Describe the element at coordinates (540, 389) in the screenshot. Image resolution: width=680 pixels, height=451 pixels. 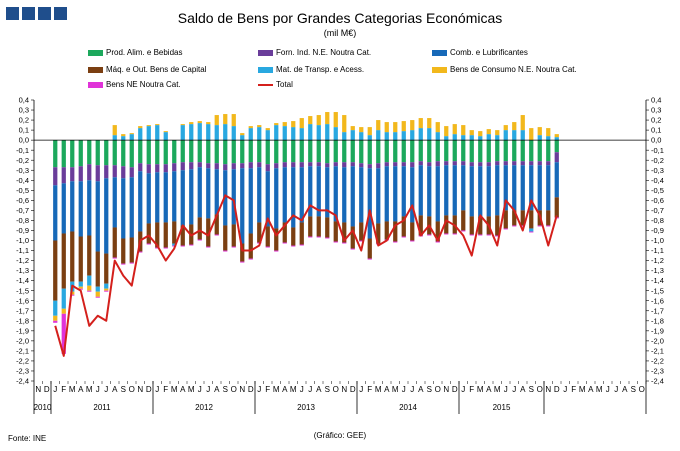
I see `x-month-label: O` at that location.